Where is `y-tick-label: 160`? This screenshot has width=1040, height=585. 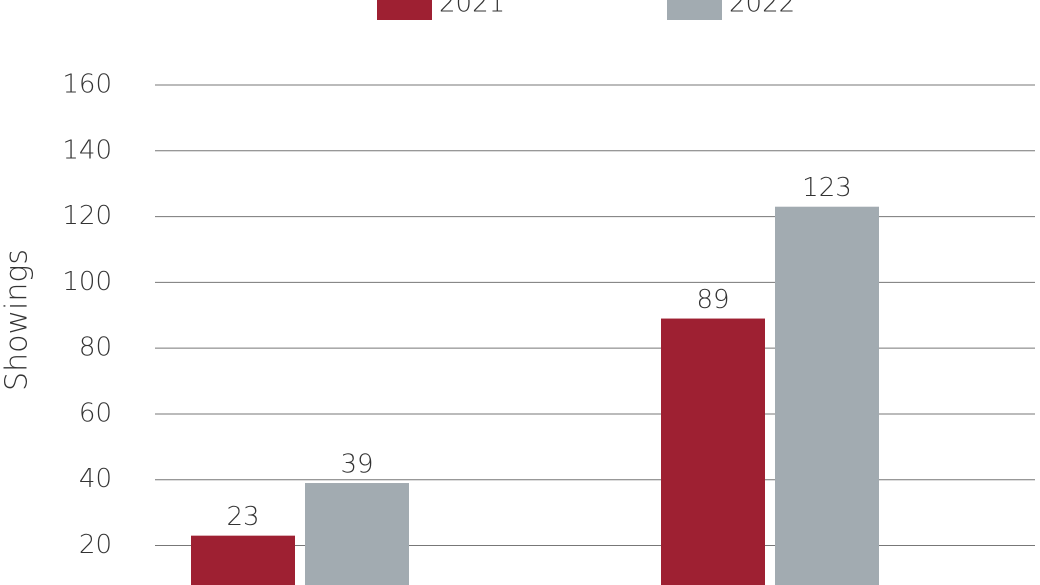
y-tick-label: 160 is located at coordinates (87, 85).